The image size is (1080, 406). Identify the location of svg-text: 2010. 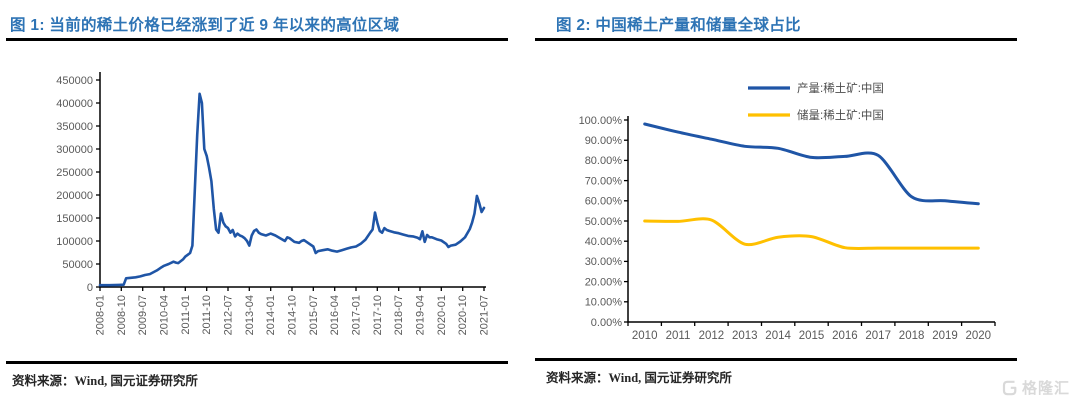
(645, 336).